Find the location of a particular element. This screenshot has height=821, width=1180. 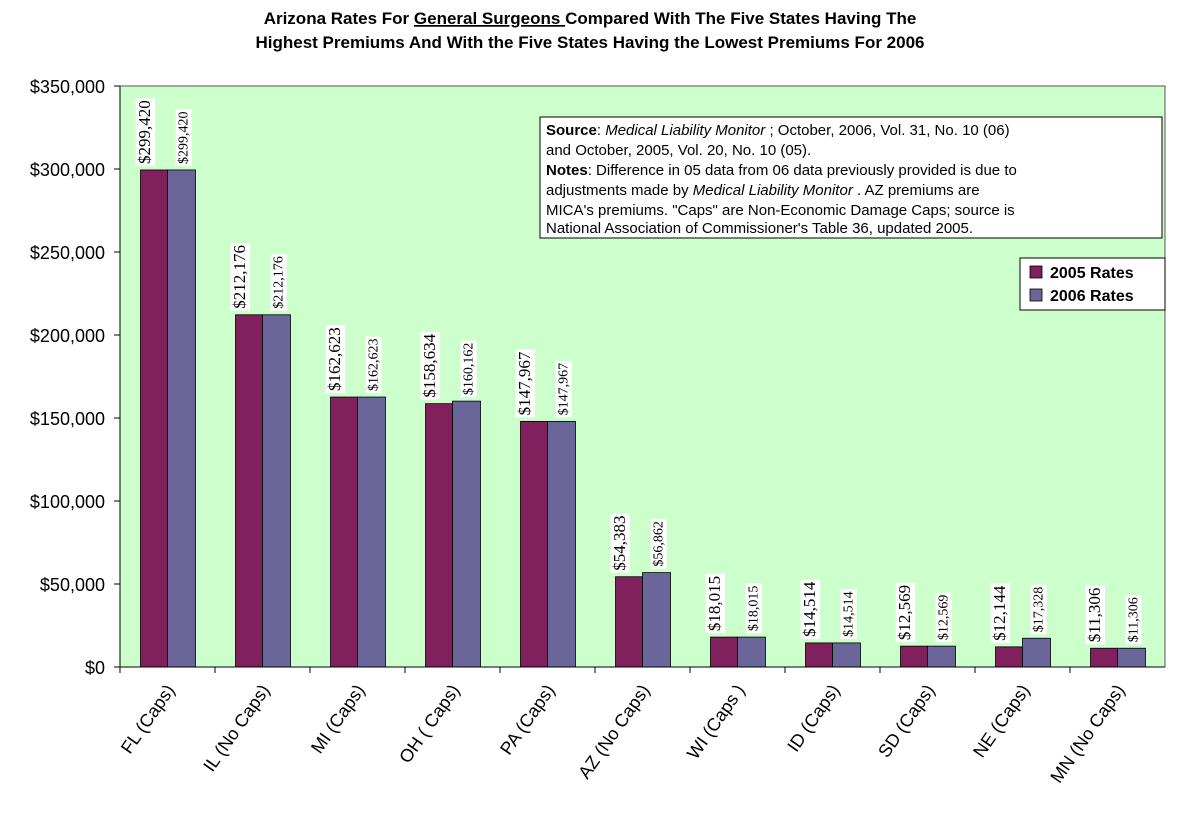

annotation-part: : is located at coordinates (601, 130).